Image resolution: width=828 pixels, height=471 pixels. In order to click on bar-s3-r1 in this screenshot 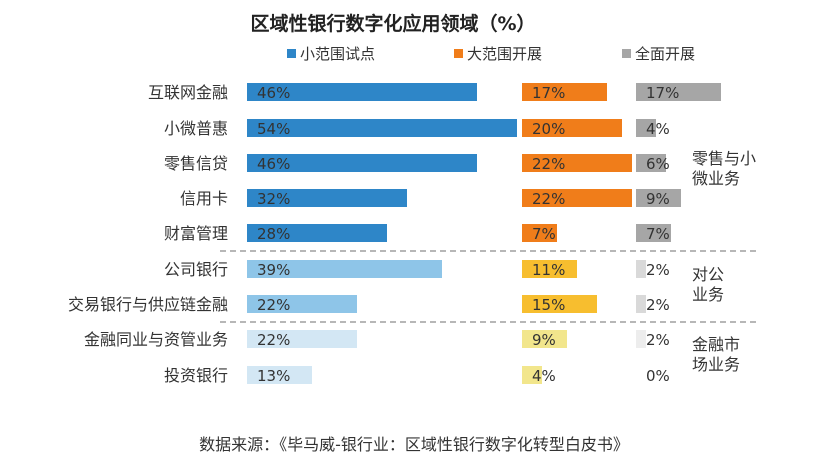, I will do `click(678, 92)`.